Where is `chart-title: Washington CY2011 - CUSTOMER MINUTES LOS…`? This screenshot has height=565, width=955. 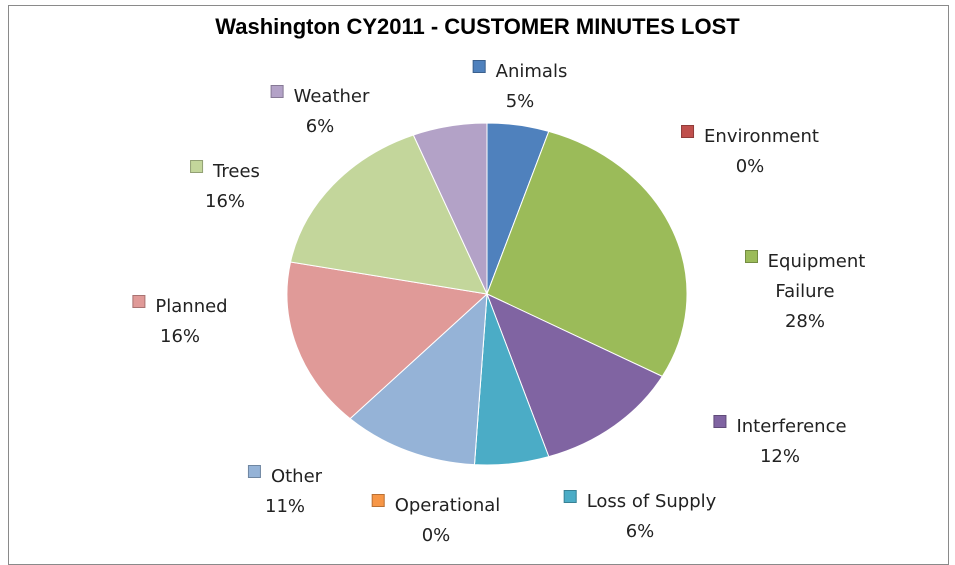
chart-title: Washington CY2011 - CUSTOMER MINUTES LOS… is located at coordinates (477, 26).